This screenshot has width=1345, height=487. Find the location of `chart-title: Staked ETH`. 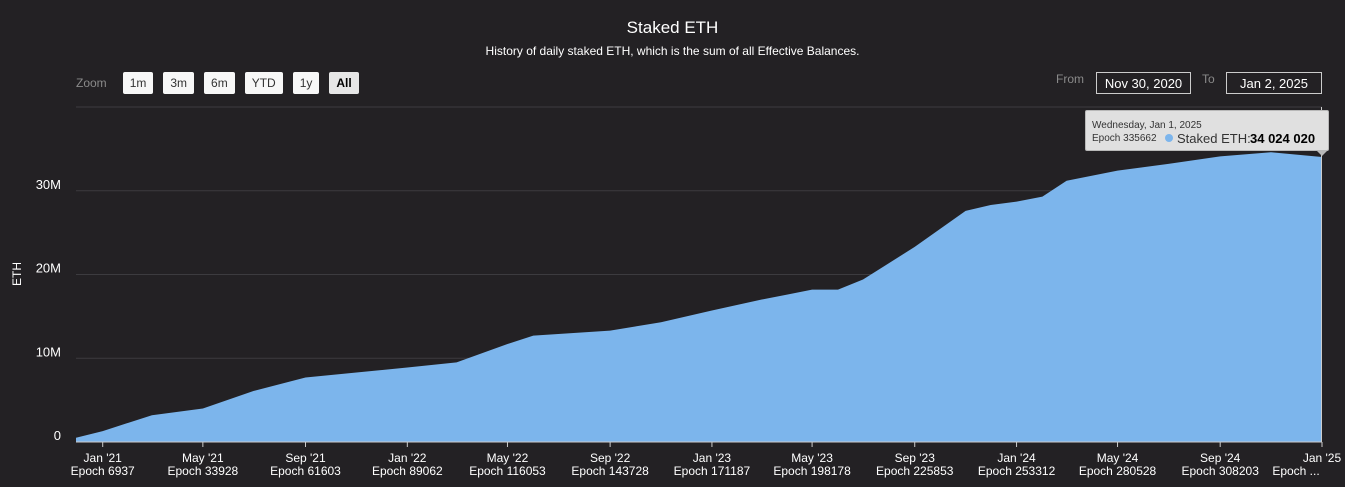

chart-title: Staked ETH is located at coordinates (672, 27).